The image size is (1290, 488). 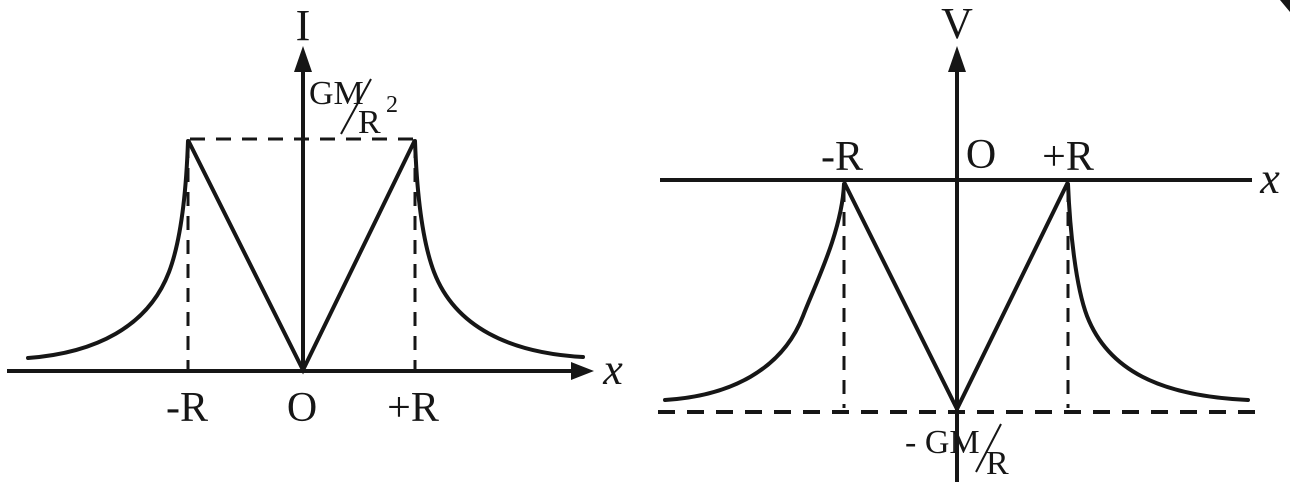 I want to click on potential-y-axis-label: V, so click(x=957, y=24).